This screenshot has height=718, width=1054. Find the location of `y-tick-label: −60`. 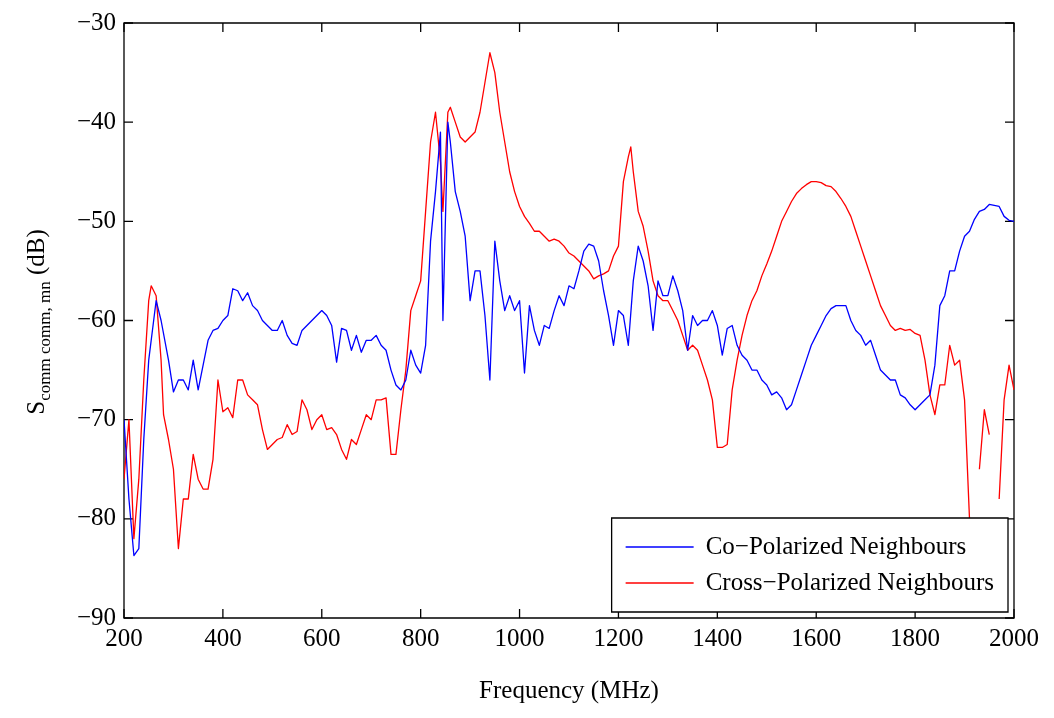

y-tick-label: −60 is located at coordinates (96, 319).